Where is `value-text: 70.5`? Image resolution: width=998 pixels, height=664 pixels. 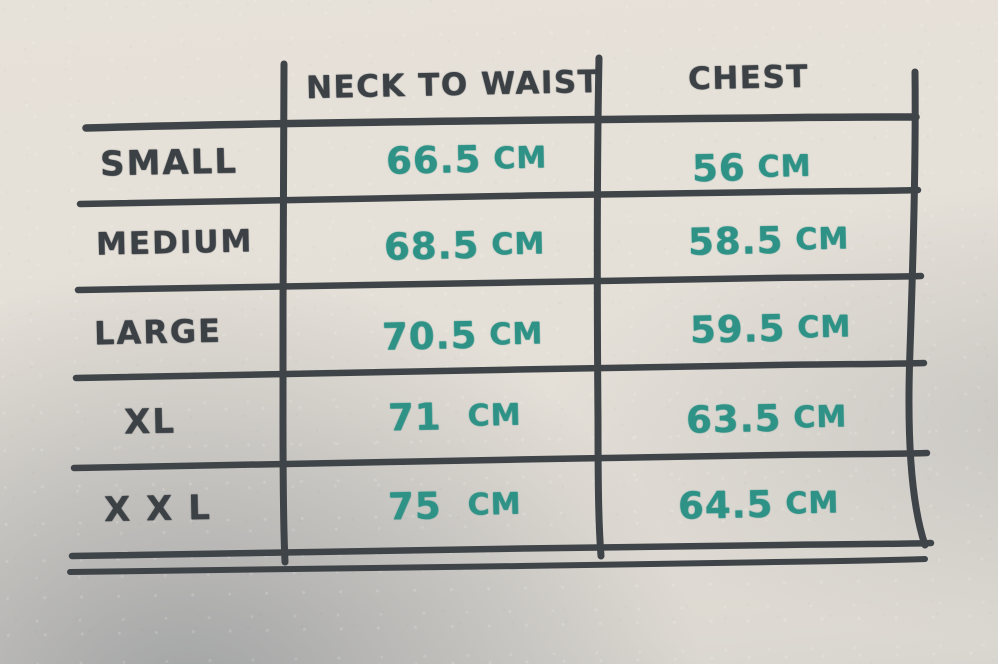
value-text: 70.5 is located at coordinates (429, 336).